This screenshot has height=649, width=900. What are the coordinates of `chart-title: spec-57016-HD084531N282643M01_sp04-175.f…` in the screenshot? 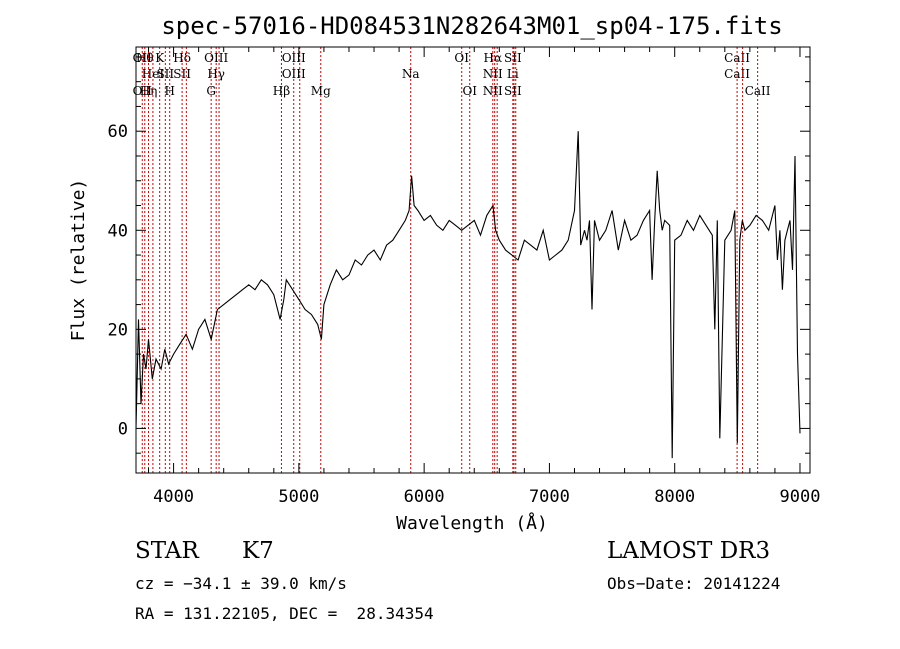 It's located at (471, 26).